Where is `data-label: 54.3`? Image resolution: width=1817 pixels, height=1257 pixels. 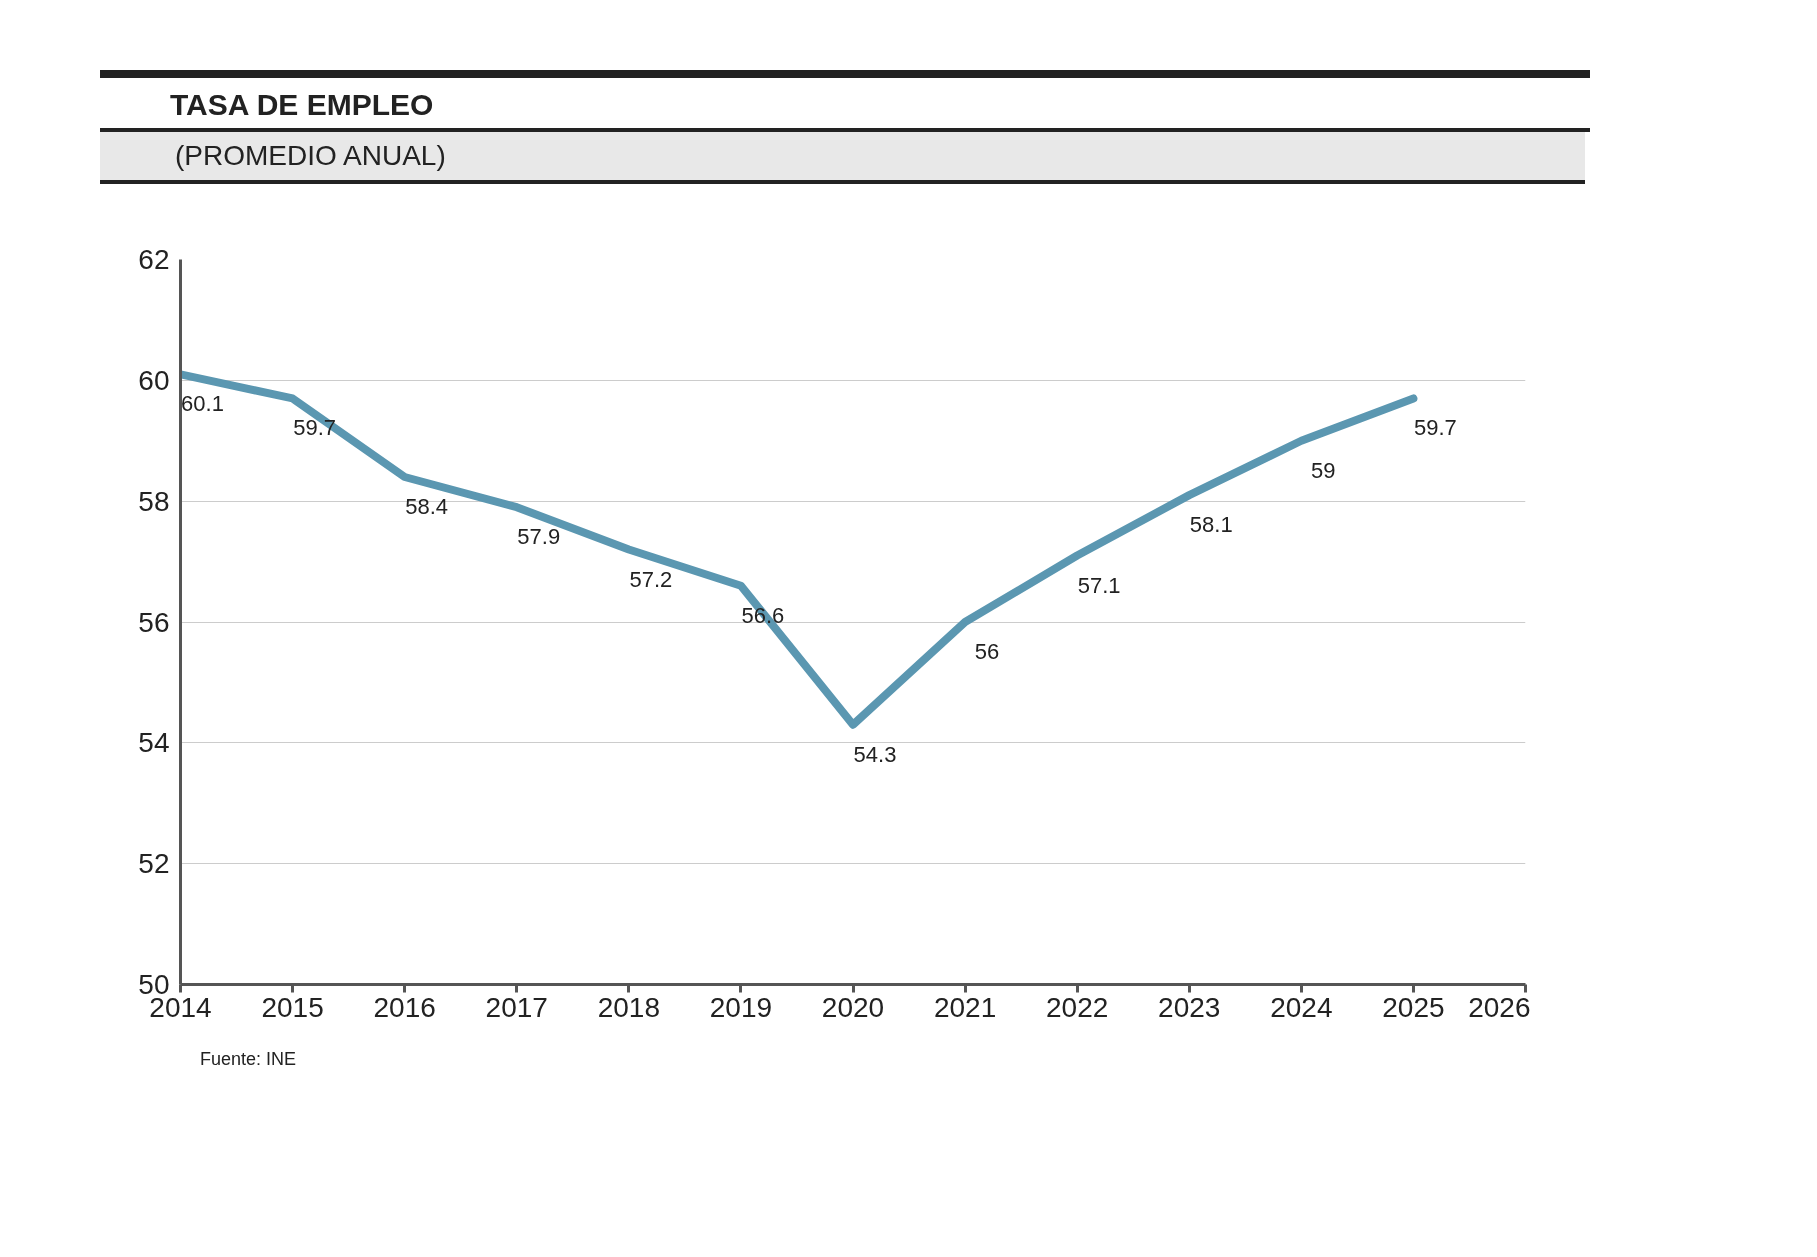 data-label: 54.3 is located at coordinates (875, 754).